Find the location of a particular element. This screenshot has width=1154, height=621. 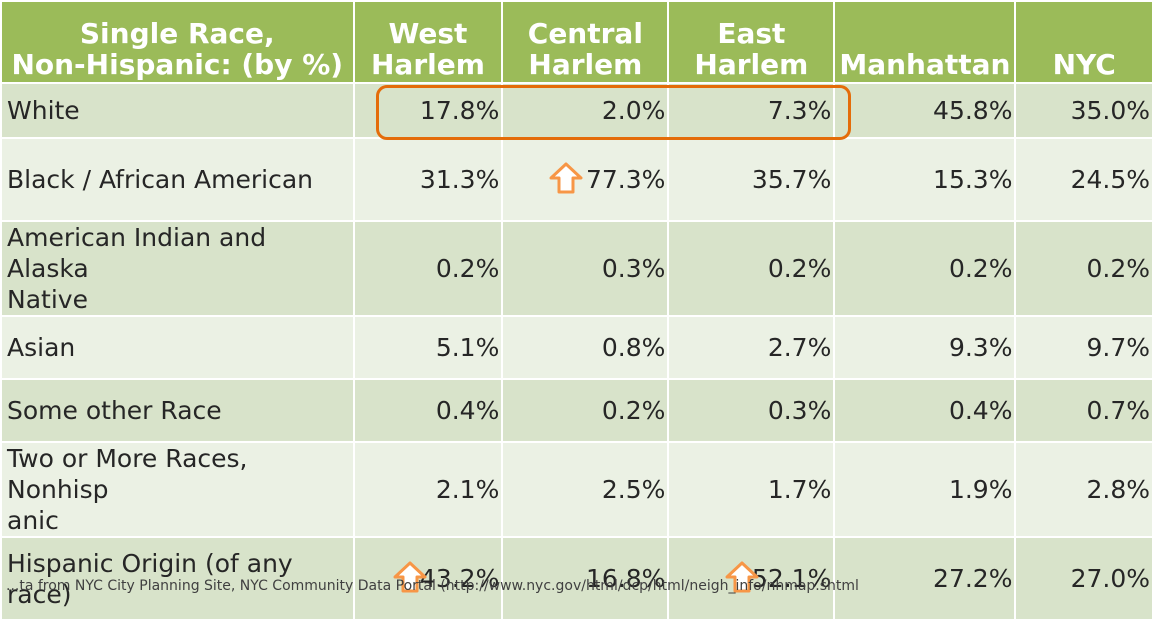

table-row: Some other Race 0.4% 0.2% 0.3% 0.4% 0.7% is located at coordinates (577, 410).